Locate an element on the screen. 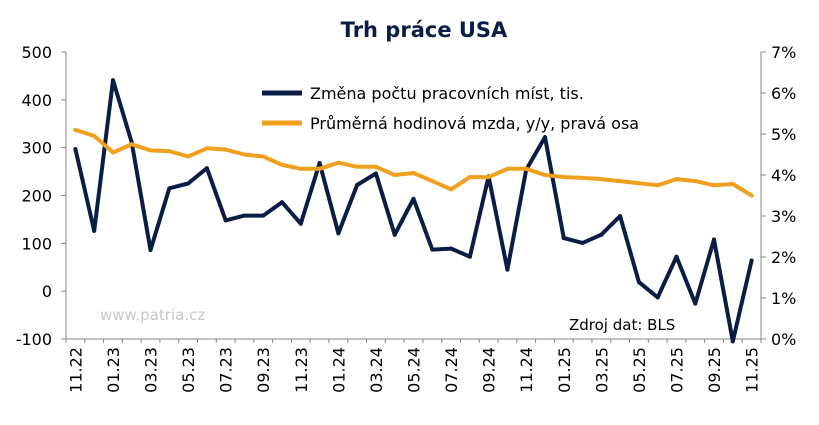 This screenshot has width=819, height=425. x-tick-label: 11.25 is located at coordinates (752, 370).